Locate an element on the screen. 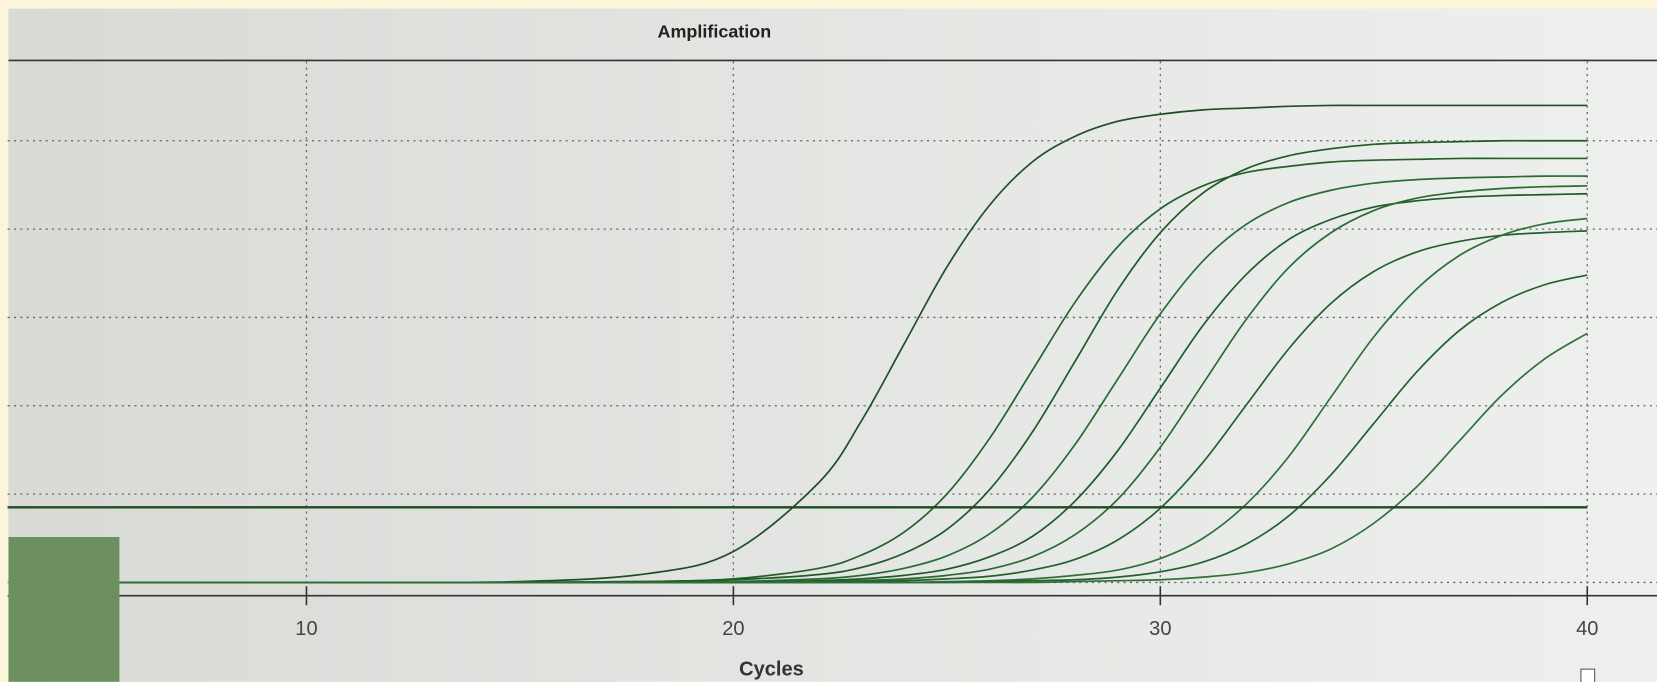 Image resolution: width=1657 pixels, height=682 pixels. chart-title: Amplification is located at coordinates (715, 32).